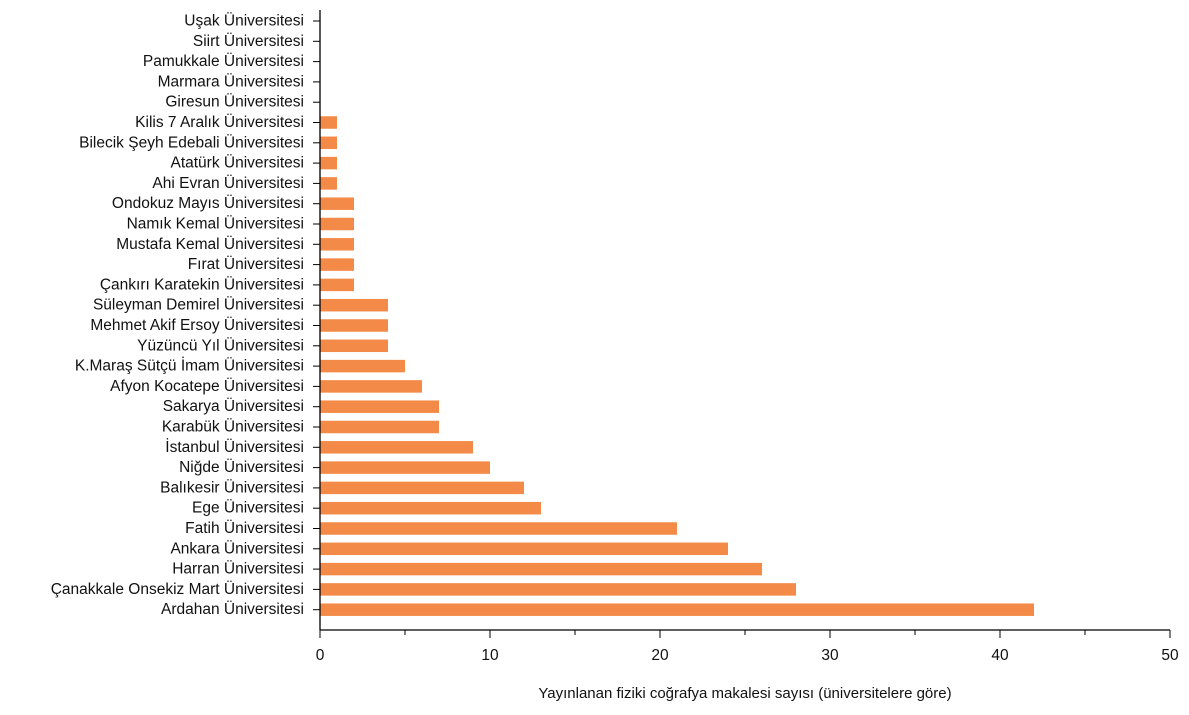  Describe the element at coordinates (320, 655) in the screenshot. I see `x-tick-label: 0` at that location.